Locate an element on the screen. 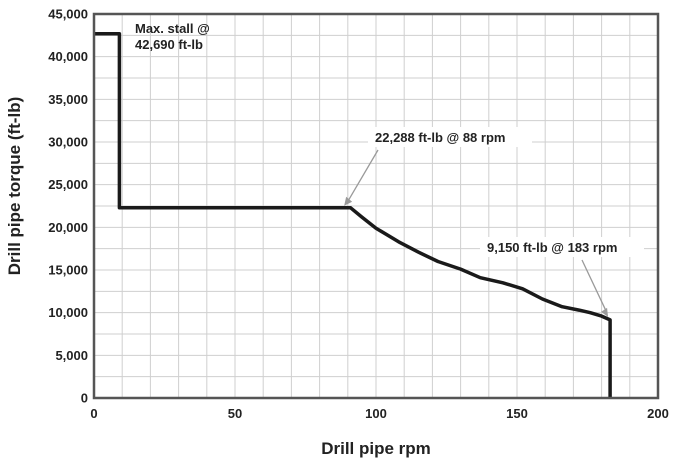 The width and height of the screenshot is (675, 461). x-tick-label: 150 is located at coordinates (517, 413).